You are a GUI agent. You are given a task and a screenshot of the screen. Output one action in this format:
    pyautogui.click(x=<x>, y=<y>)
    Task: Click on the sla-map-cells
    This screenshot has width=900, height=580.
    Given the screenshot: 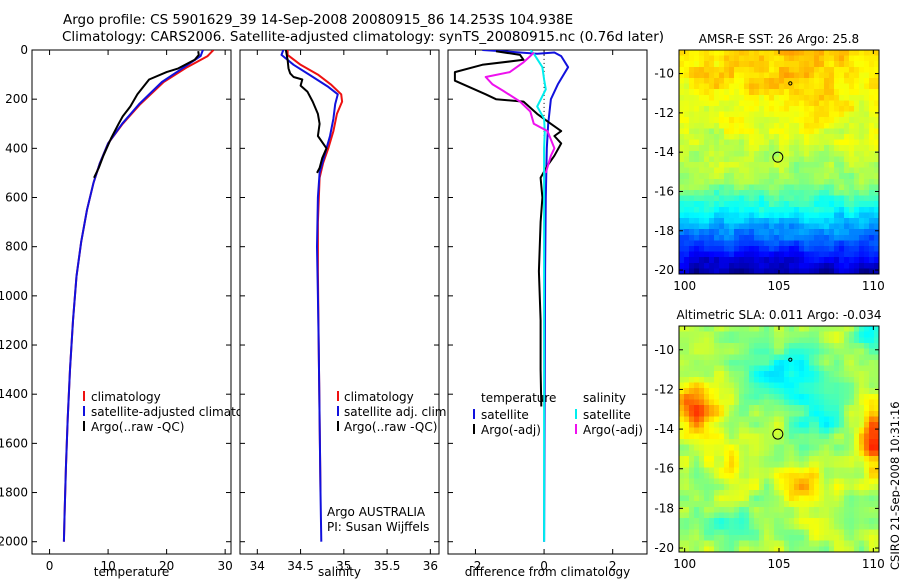 What is the action you would take?
    pyautogui.click(x=779, y=439)
    